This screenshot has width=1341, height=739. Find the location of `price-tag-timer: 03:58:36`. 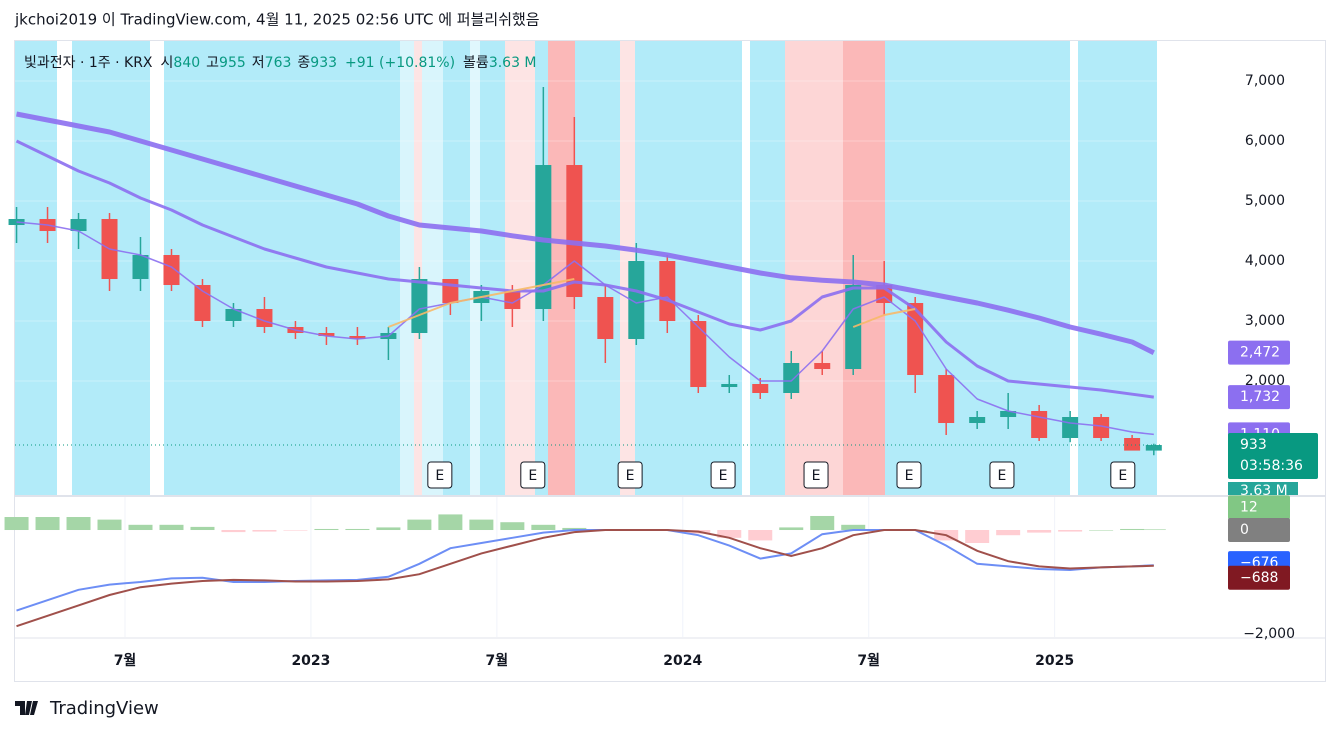

price-tag-timer: 03:58:36 is located at coordinates (1271, 466).